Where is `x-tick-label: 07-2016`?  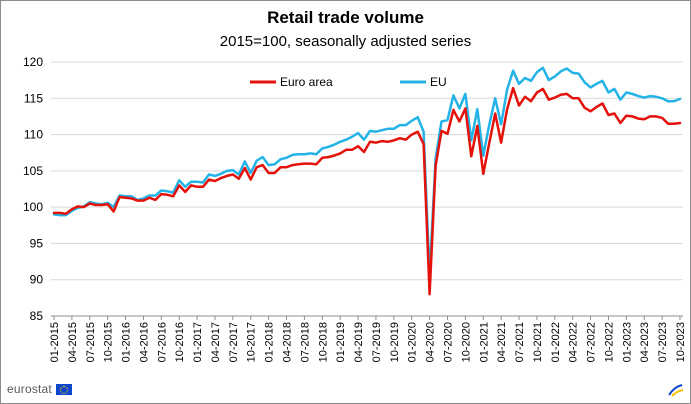
x-tick-label: 07-2016 is located at coordinates (162, 342).